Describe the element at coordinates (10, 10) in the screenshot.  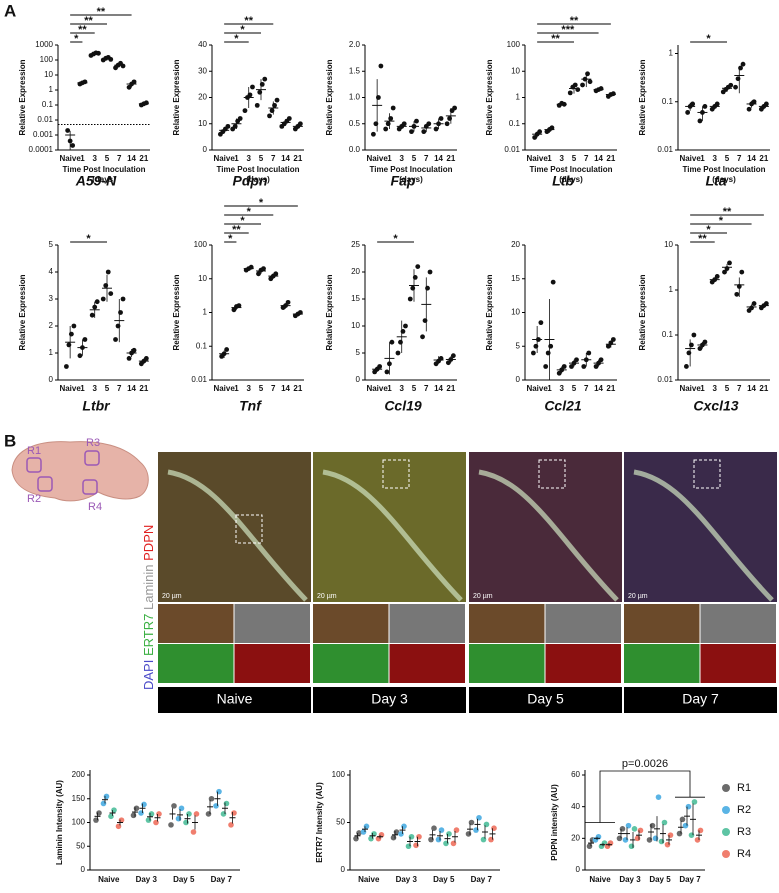
I see `panel-label: A` at that location.